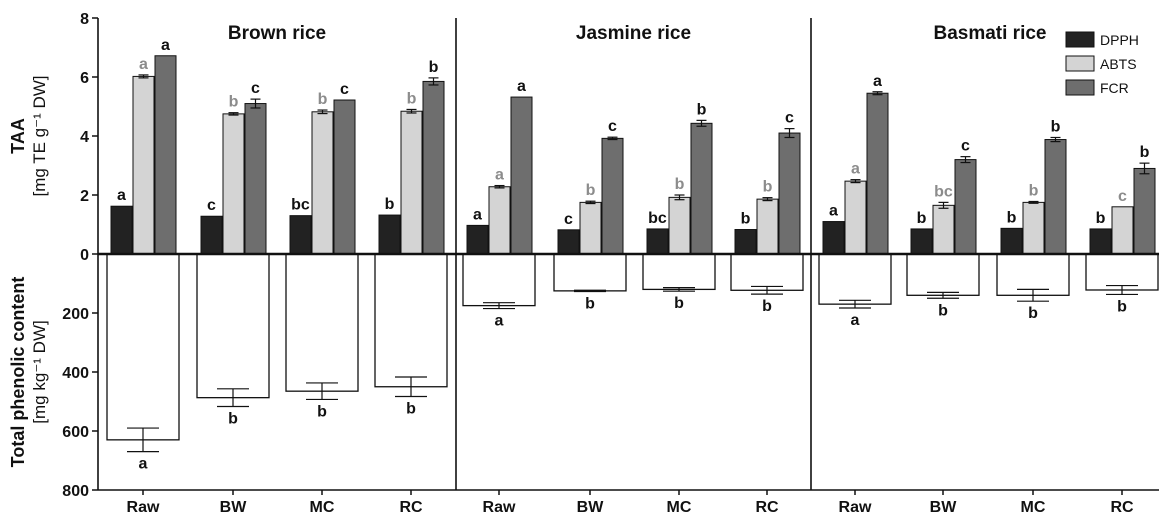 The height and width of the screenshot is (514, 1159). I want to click on bottom-y-axis-title: Total phenolic content, so click(18, 372).